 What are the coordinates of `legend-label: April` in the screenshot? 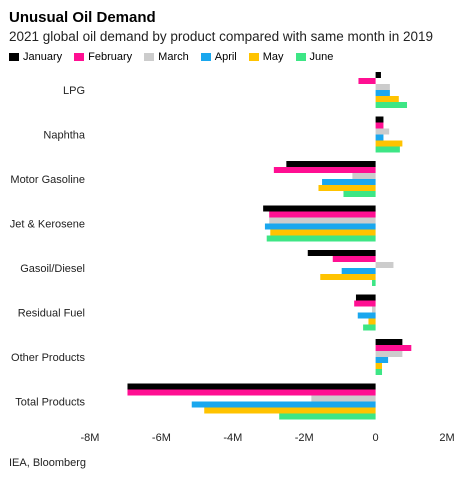 It's located at (225, 57).